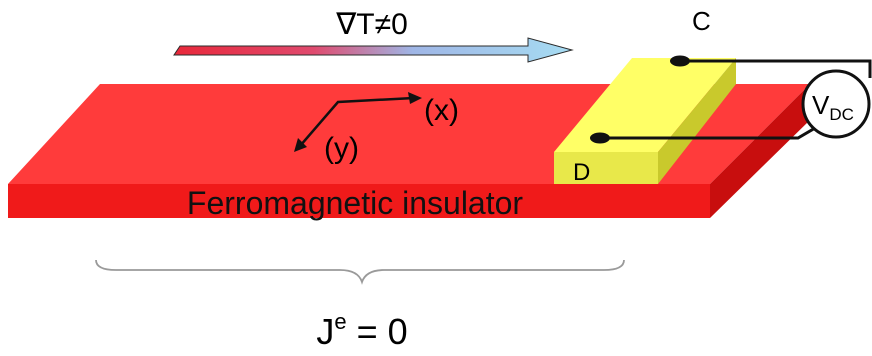  Describe the element at coordinates (581, 172) in the screenshot. I see `contact-d-label: D` at that location.